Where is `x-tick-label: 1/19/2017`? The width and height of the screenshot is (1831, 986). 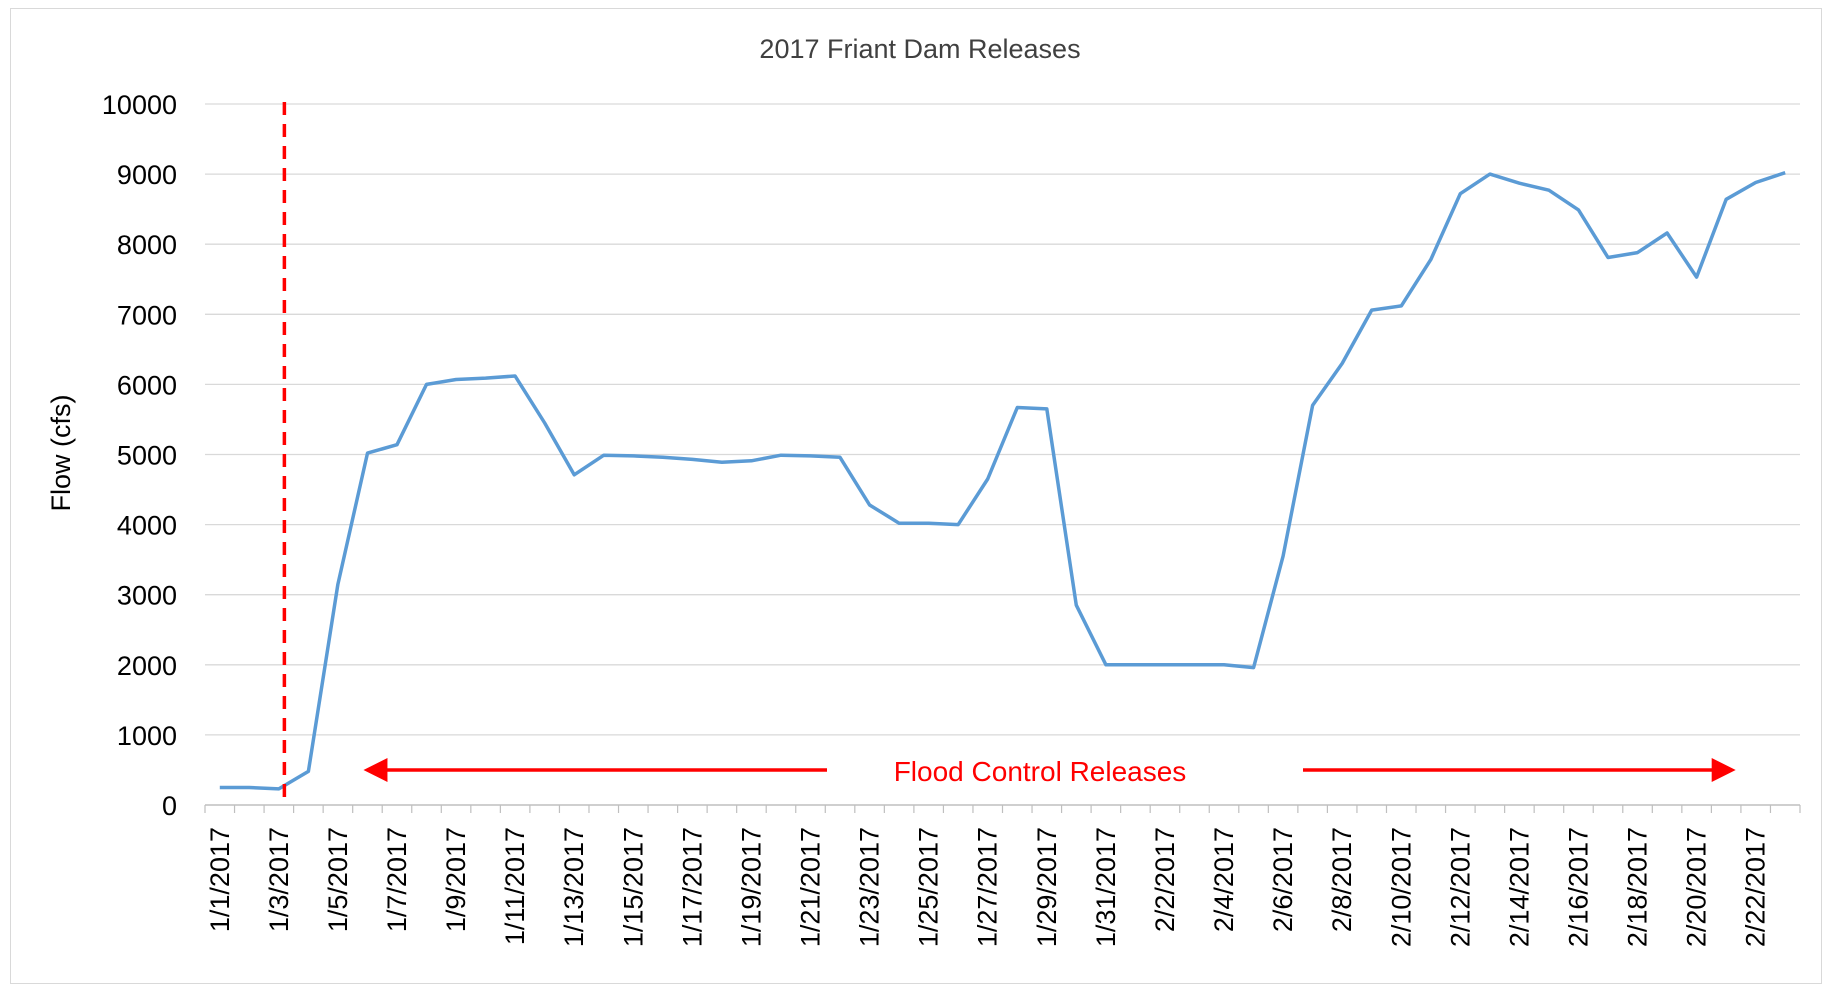
x-tick-label: 1/19/2017 is located at coordinates (751, 887).